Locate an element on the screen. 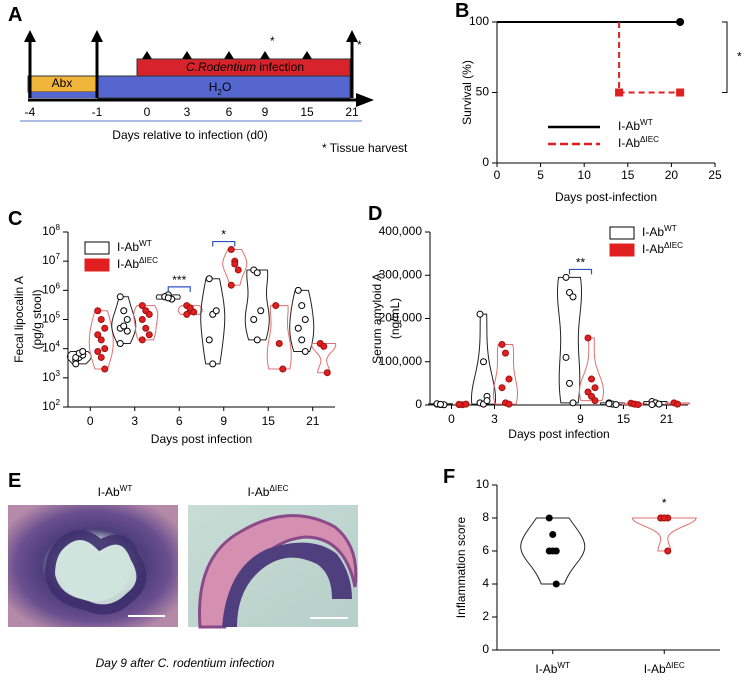 Image resolution: width=750 pixels, height=683 pixels. panel-label-part: F is located at coordinates (449, 477).